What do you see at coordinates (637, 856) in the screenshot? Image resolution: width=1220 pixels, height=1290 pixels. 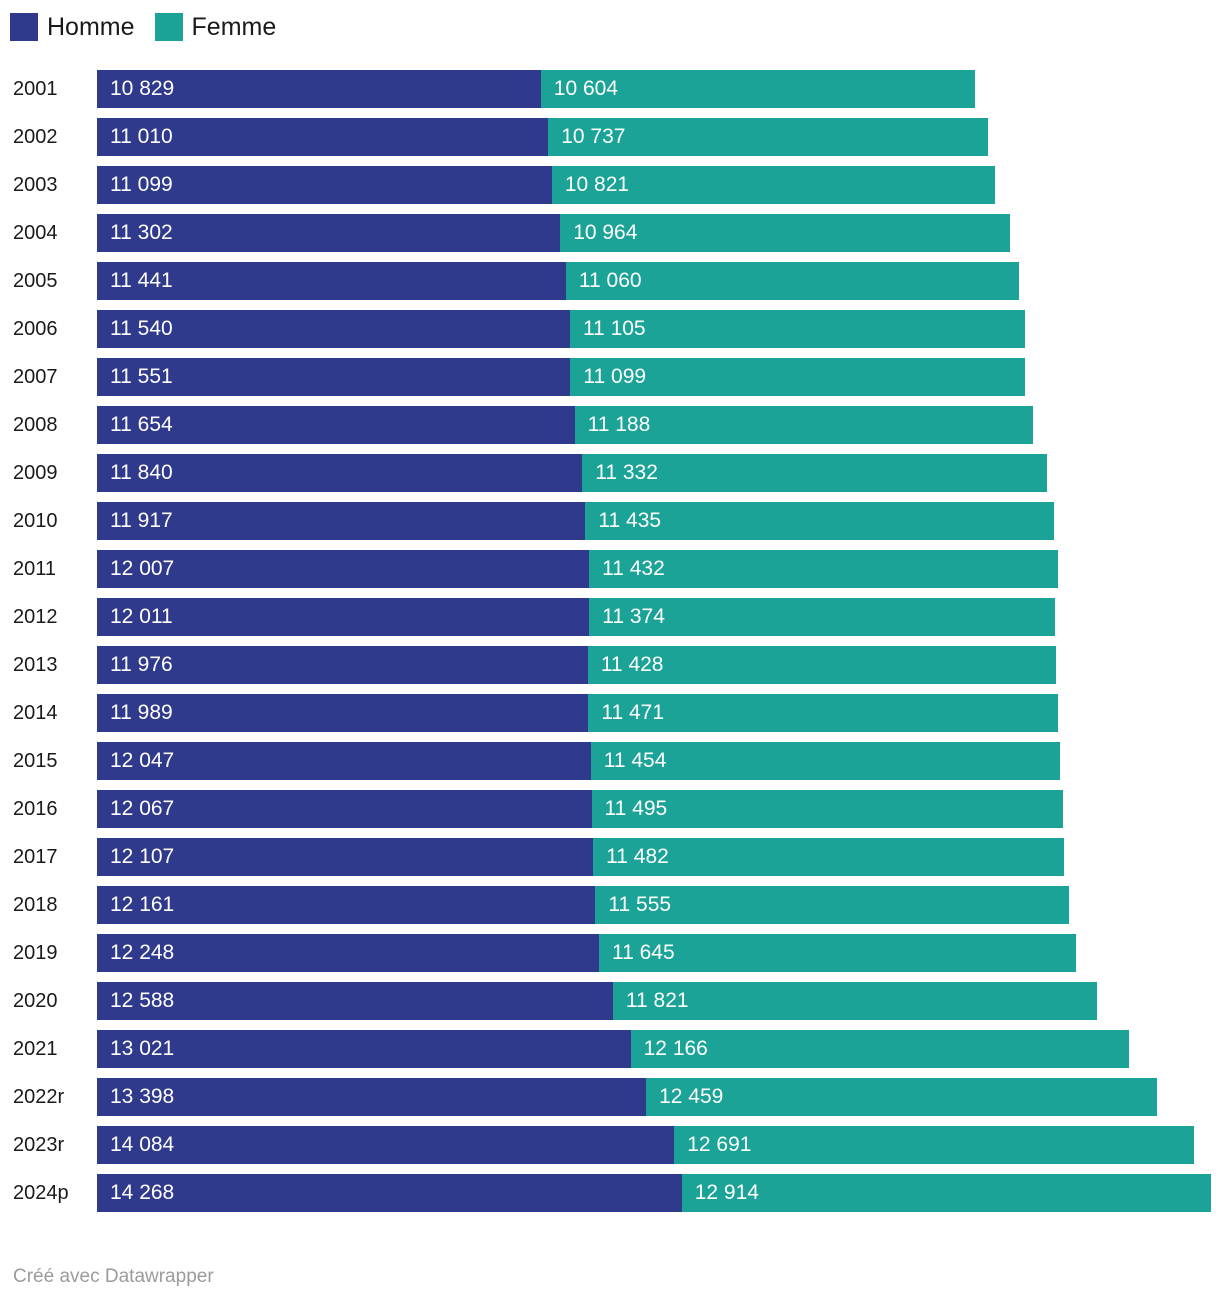 I see `value-label-femme: 11 482` at bounding box center [637, 856].